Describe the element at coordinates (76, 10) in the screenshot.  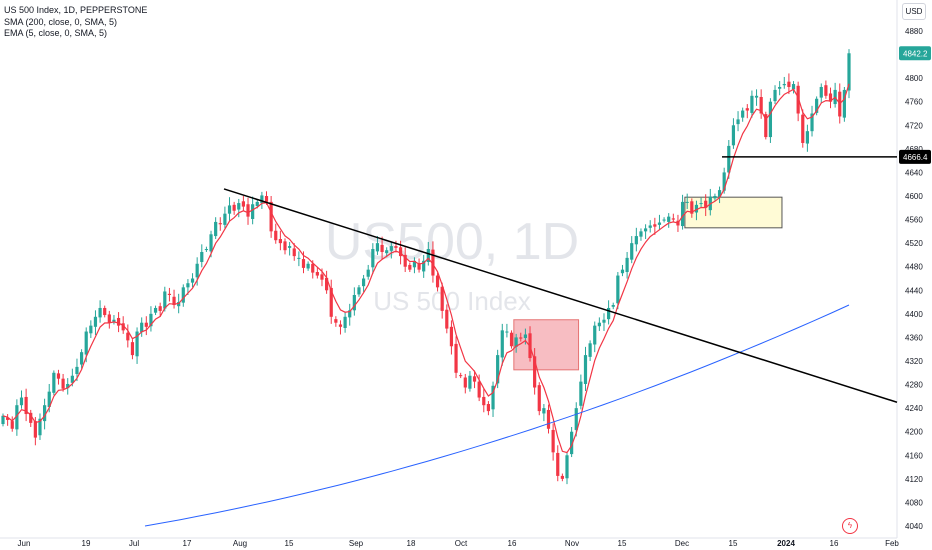
I see `symbol-title: US 500 Index, 1D, PEPPERSTONE` at that location.